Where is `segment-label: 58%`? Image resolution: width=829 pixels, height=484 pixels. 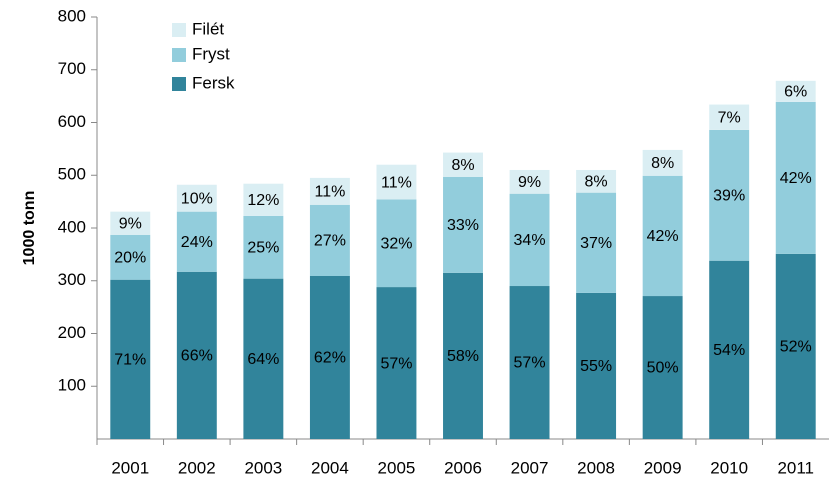 segment-label: 58% is located at coordinates (463, 356).